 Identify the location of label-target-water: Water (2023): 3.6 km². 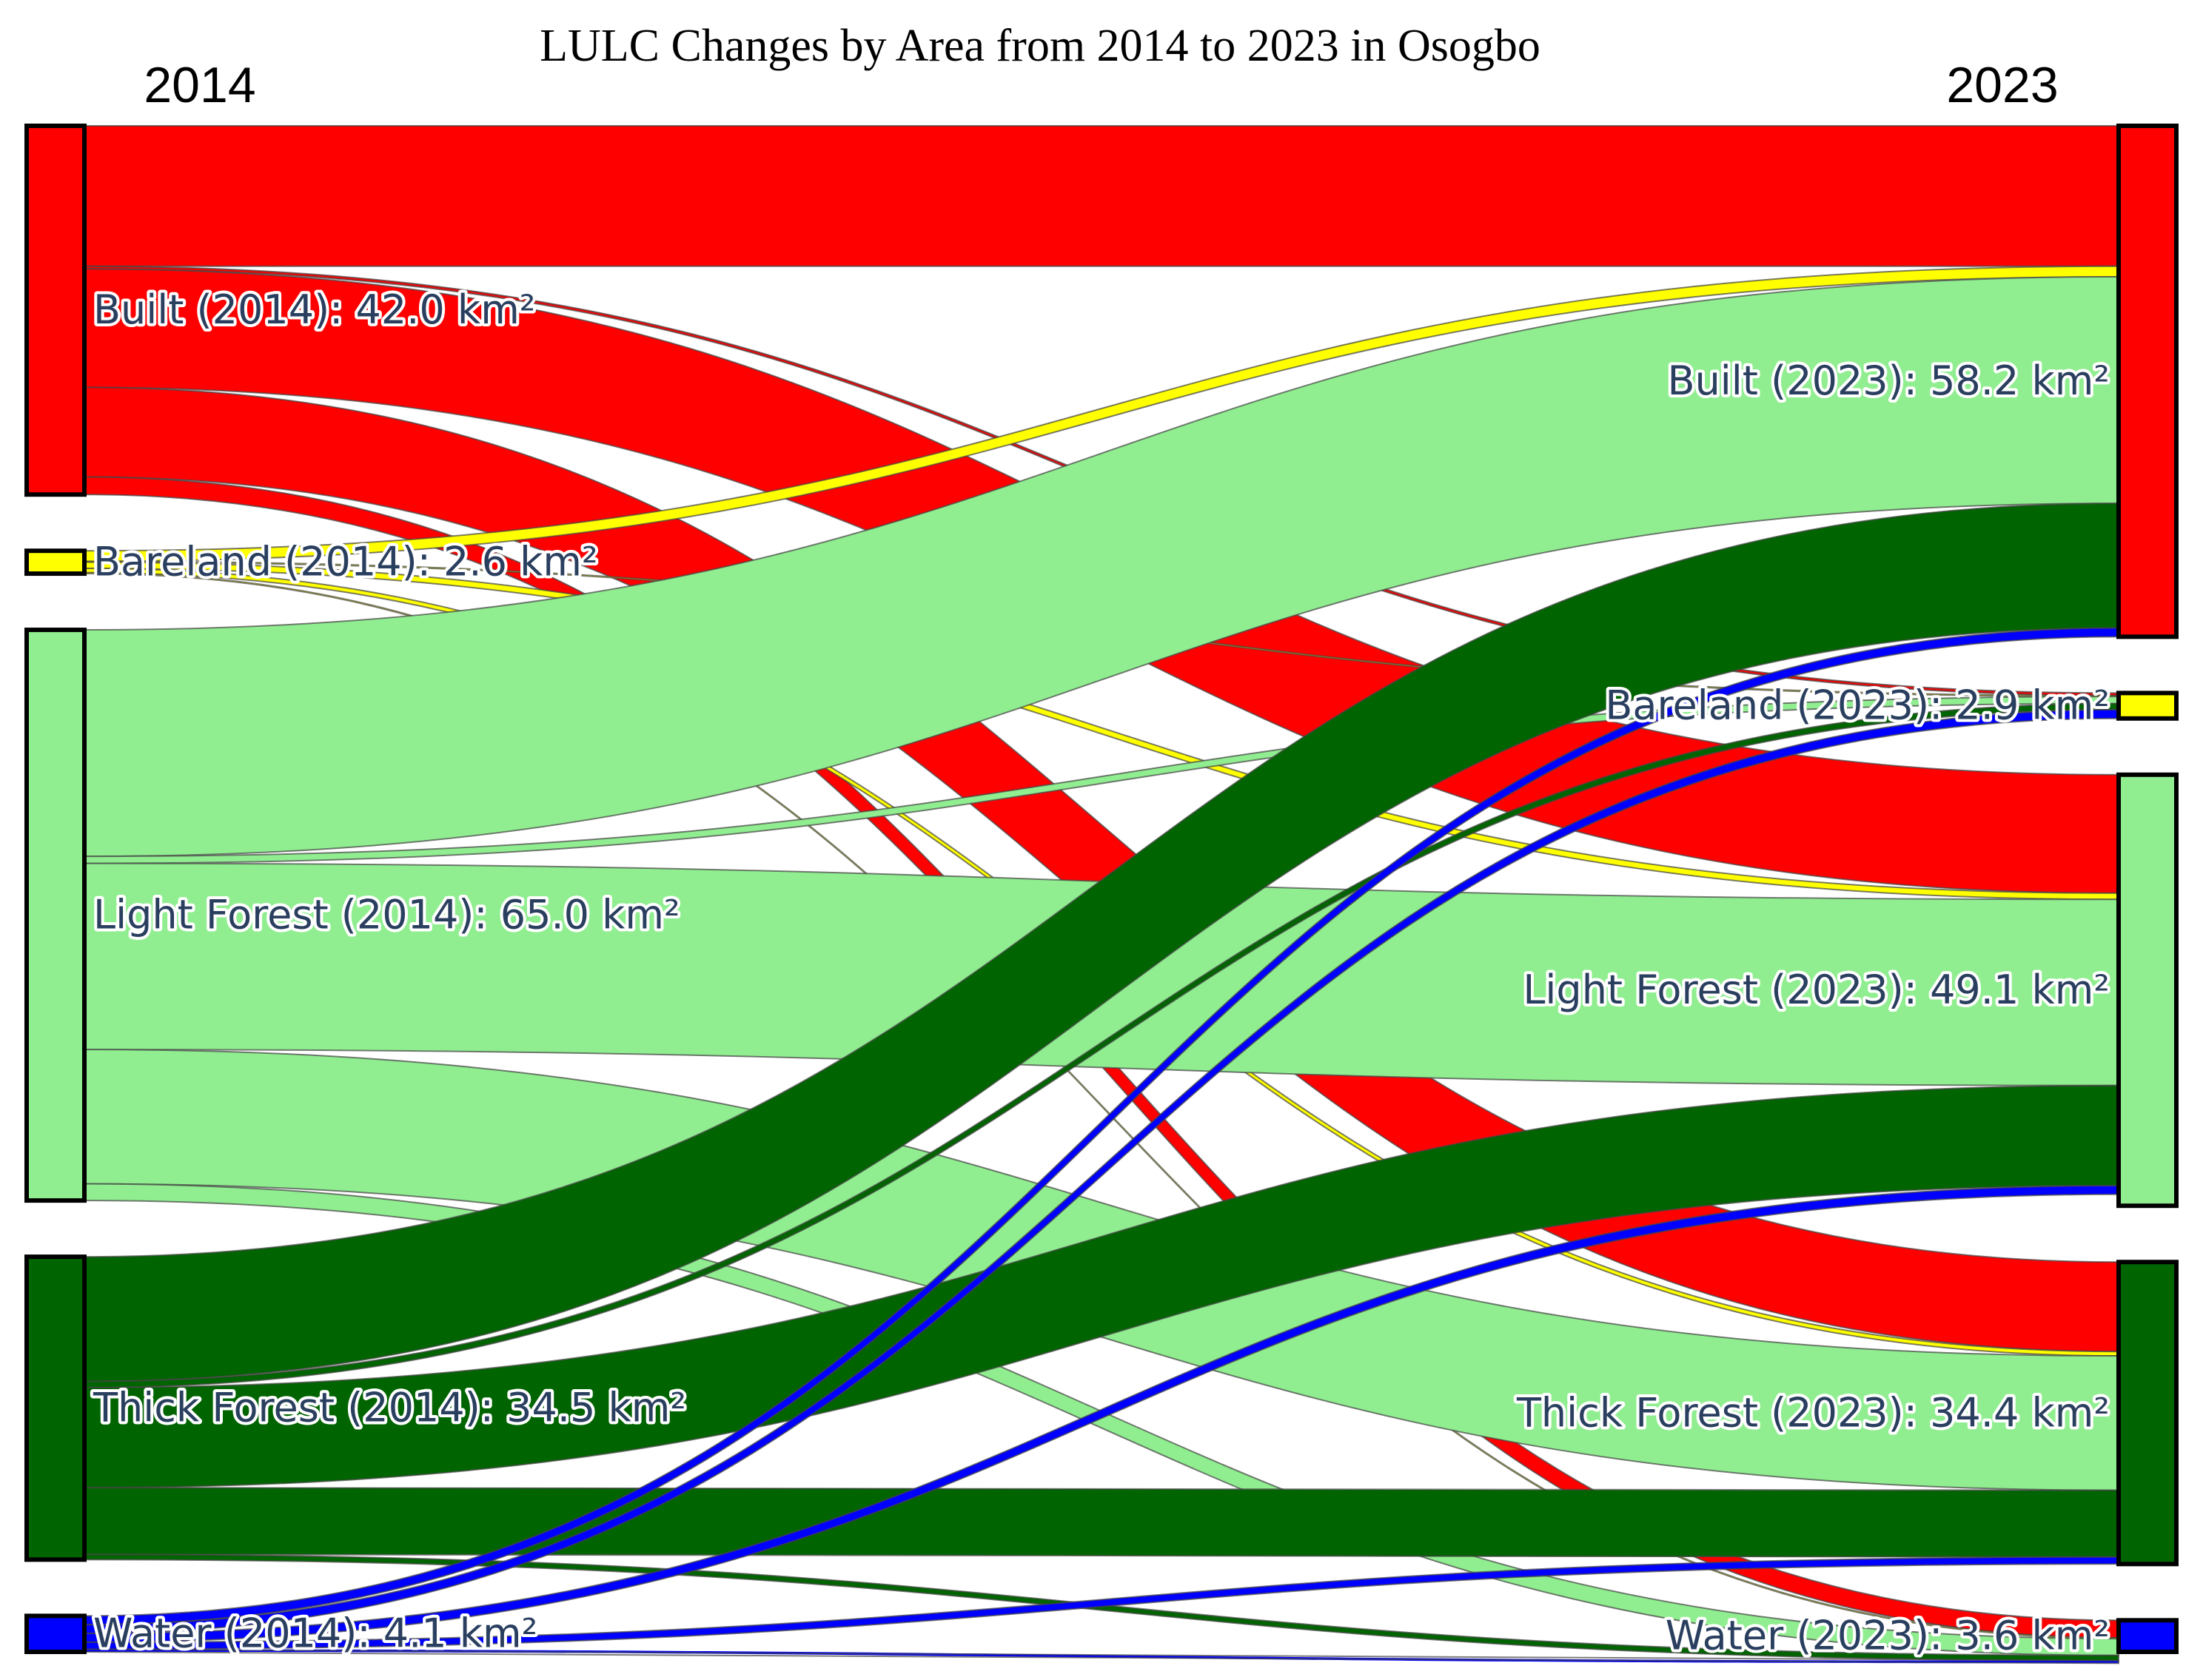
(1888, 1636).